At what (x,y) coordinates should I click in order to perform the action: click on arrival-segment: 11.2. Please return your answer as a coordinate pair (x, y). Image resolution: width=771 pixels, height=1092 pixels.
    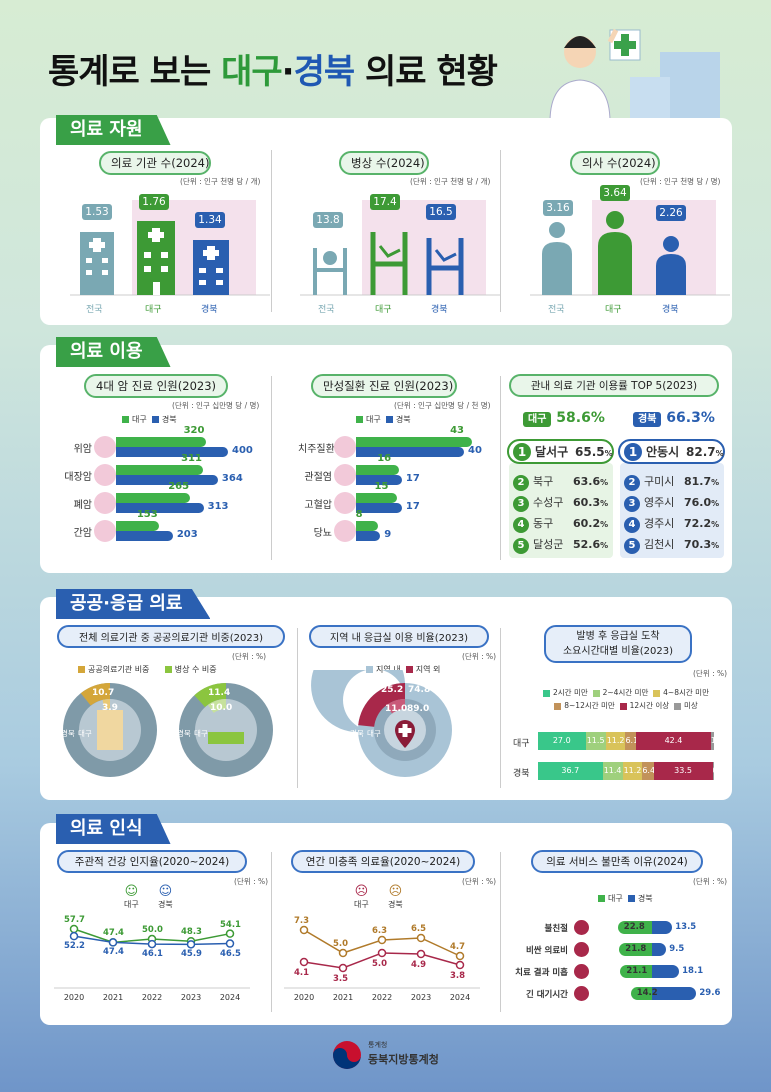
    Looking at the image, I should click on (615, 741).